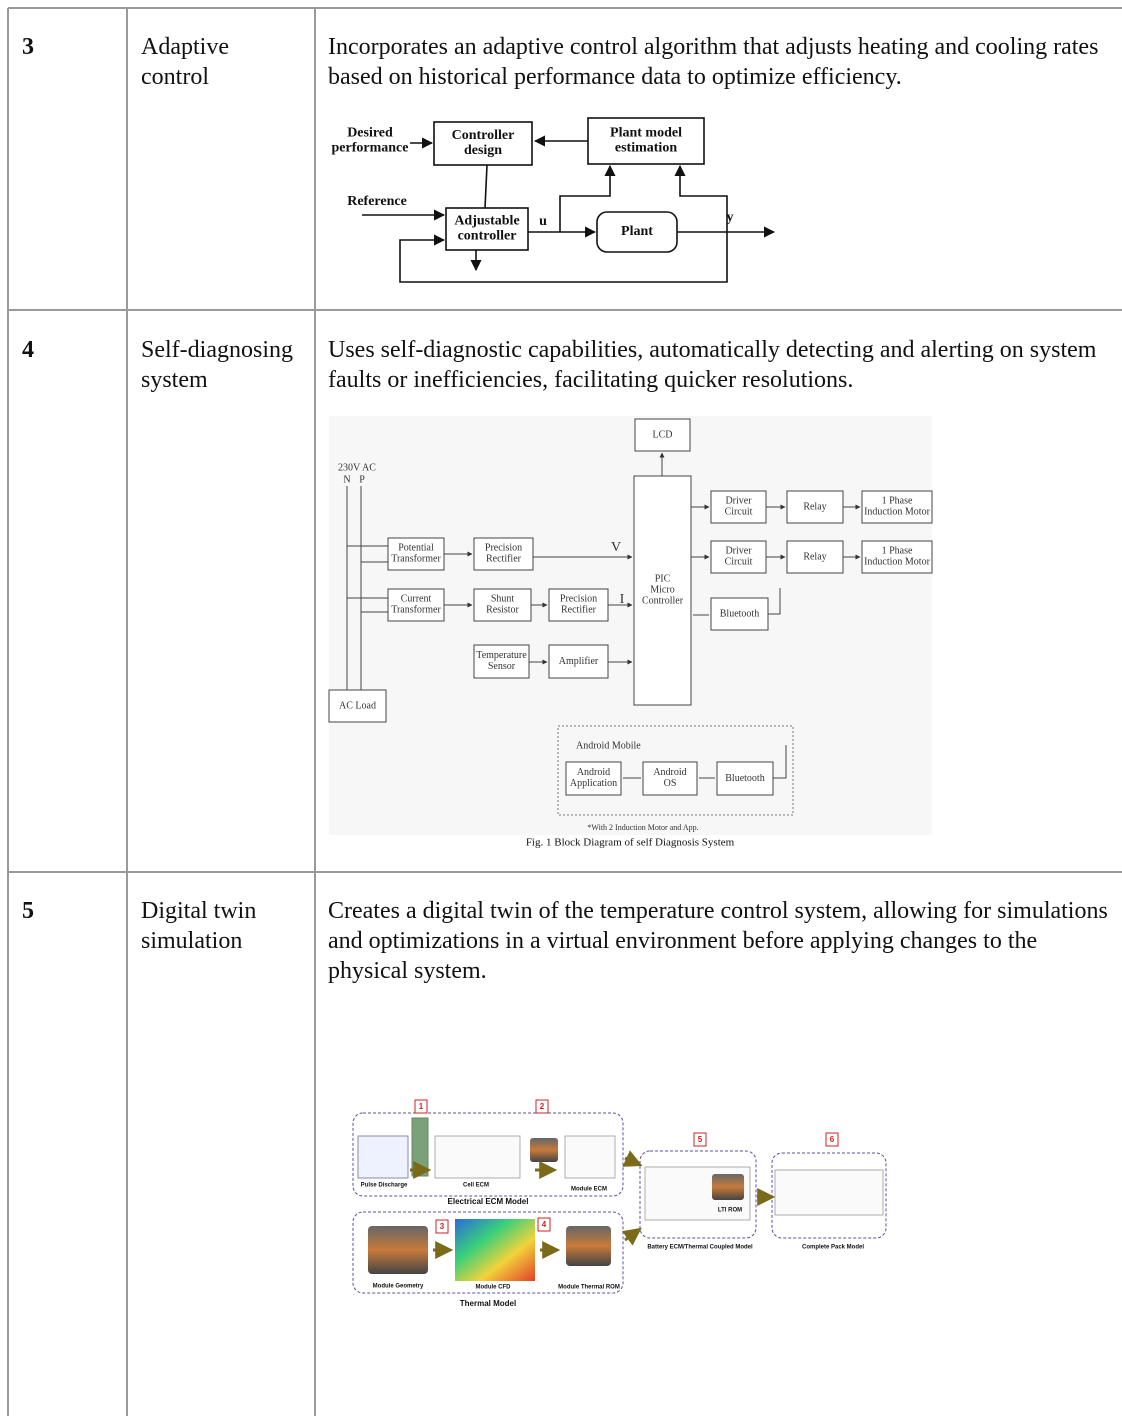  Describe the element at coordinates (494, 1288) in the screenshot. I see `diagram-label: Module CFD` at that location.